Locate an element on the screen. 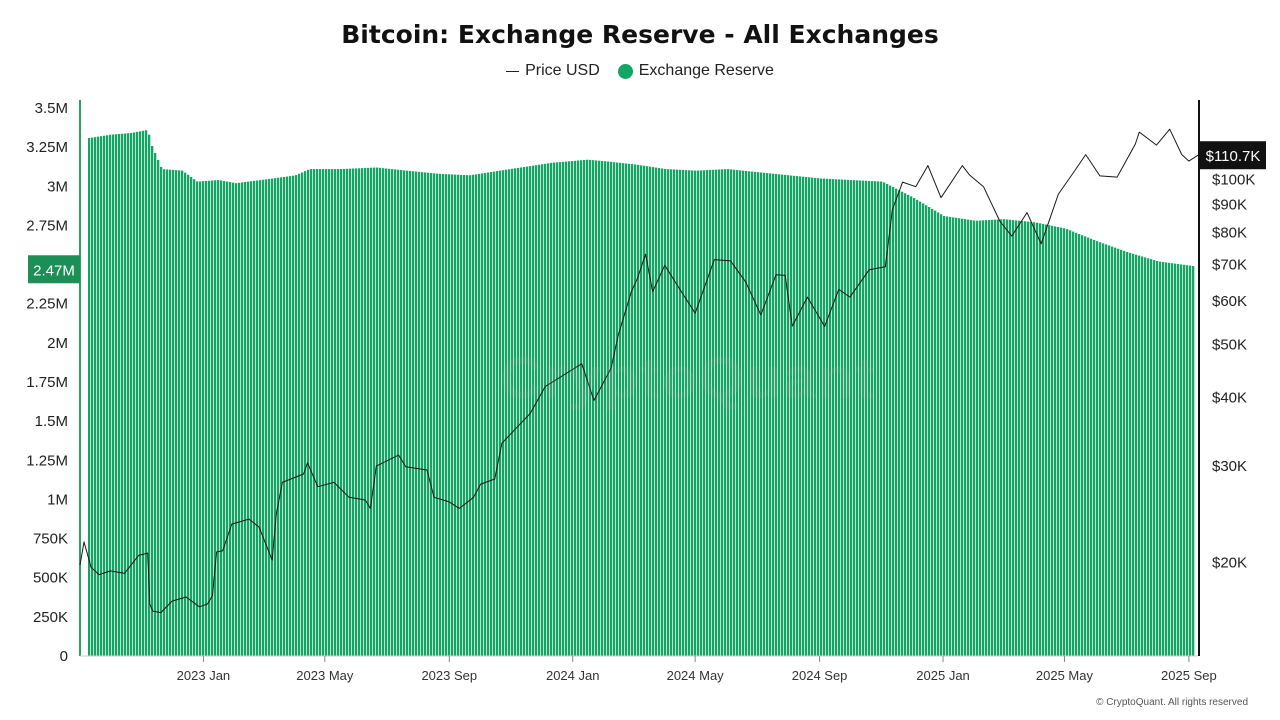 Image resolution: width=1280 pixels, height=720 pixels. legend-label-reserve: Exchange Reserve is located at coordinates (706, 70).